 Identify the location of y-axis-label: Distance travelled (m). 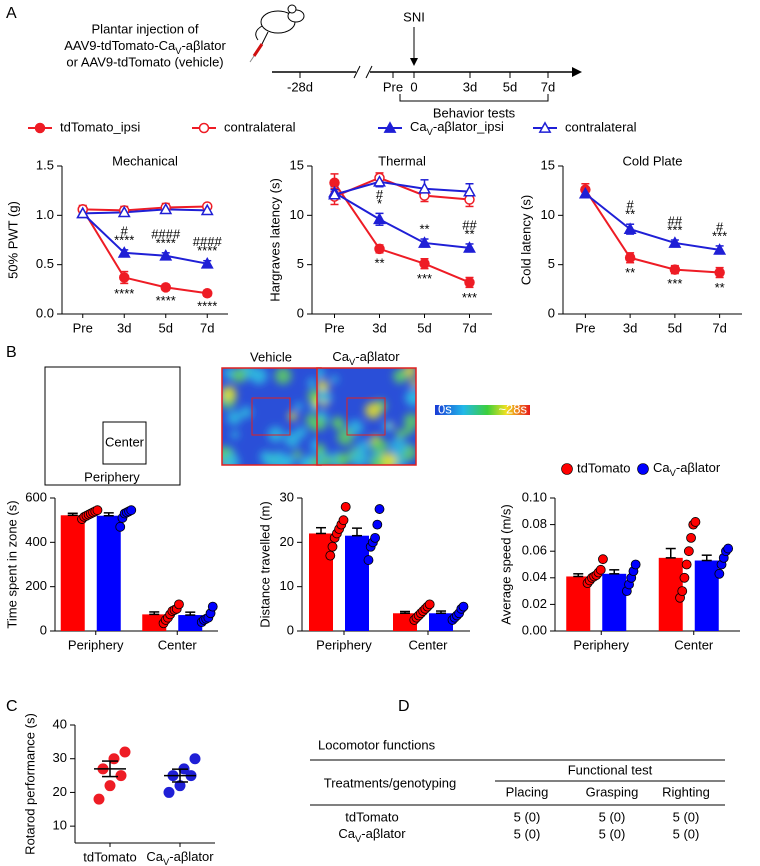
(264, 564).